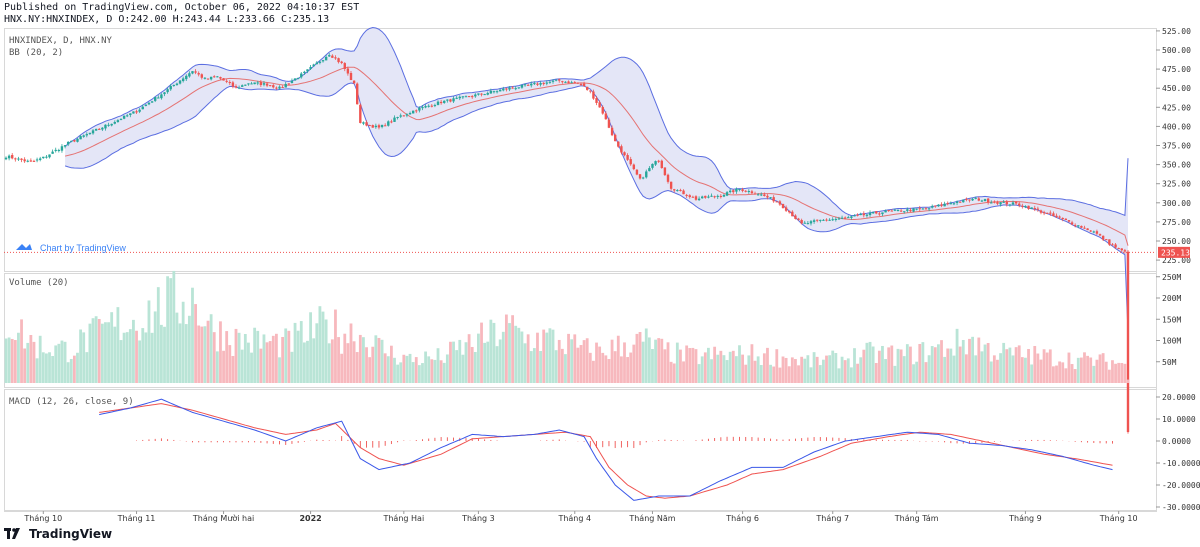 Image resolution: width=1200 pixels, height=547 pixels. I want to click on bb-title: BB (20, 2), so click(36, 53).